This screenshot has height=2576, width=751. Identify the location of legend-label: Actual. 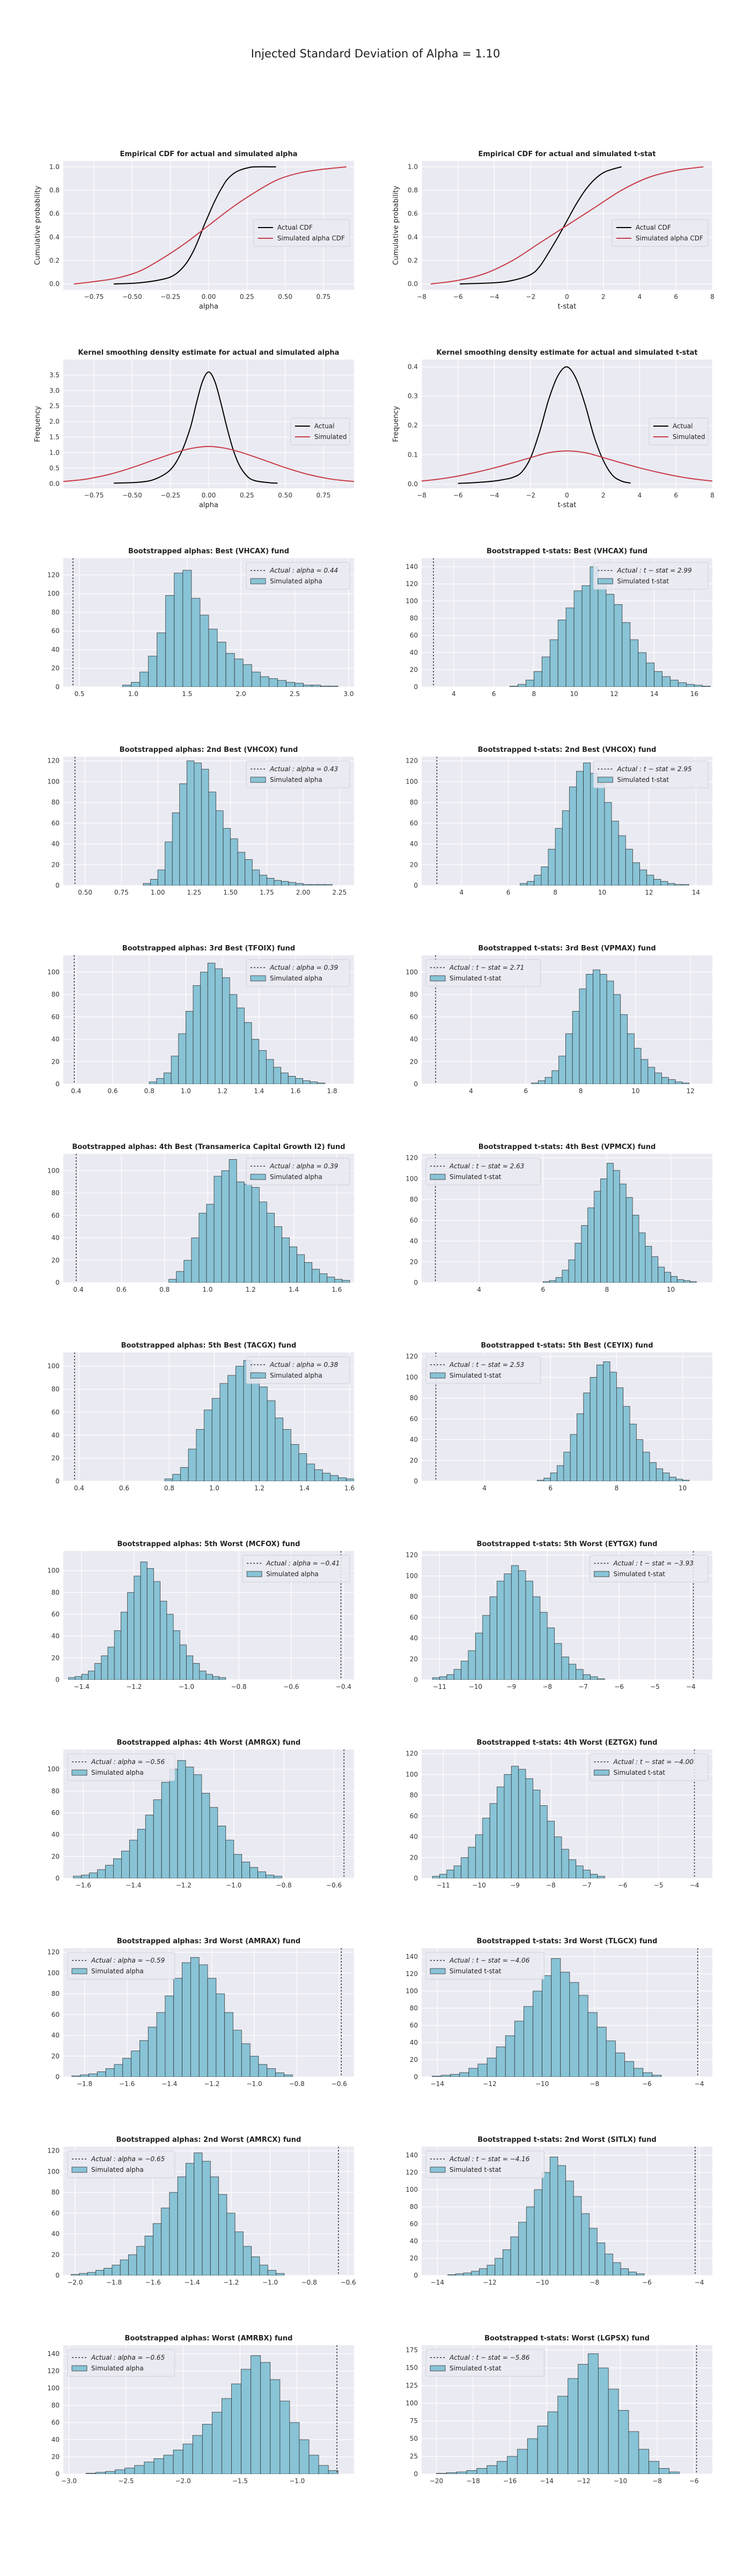
(324, 426).